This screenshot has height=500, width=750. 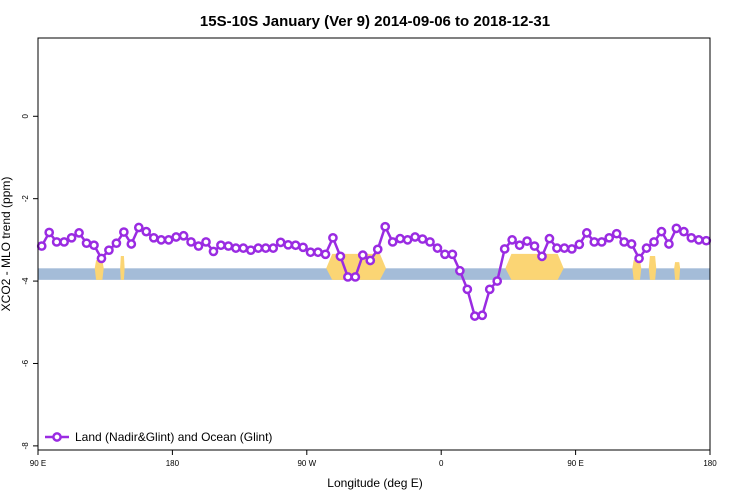 I want to click on legend-label: Land (Nadir&Glint) and Ocean (Glint), so click(x=173, y=437).